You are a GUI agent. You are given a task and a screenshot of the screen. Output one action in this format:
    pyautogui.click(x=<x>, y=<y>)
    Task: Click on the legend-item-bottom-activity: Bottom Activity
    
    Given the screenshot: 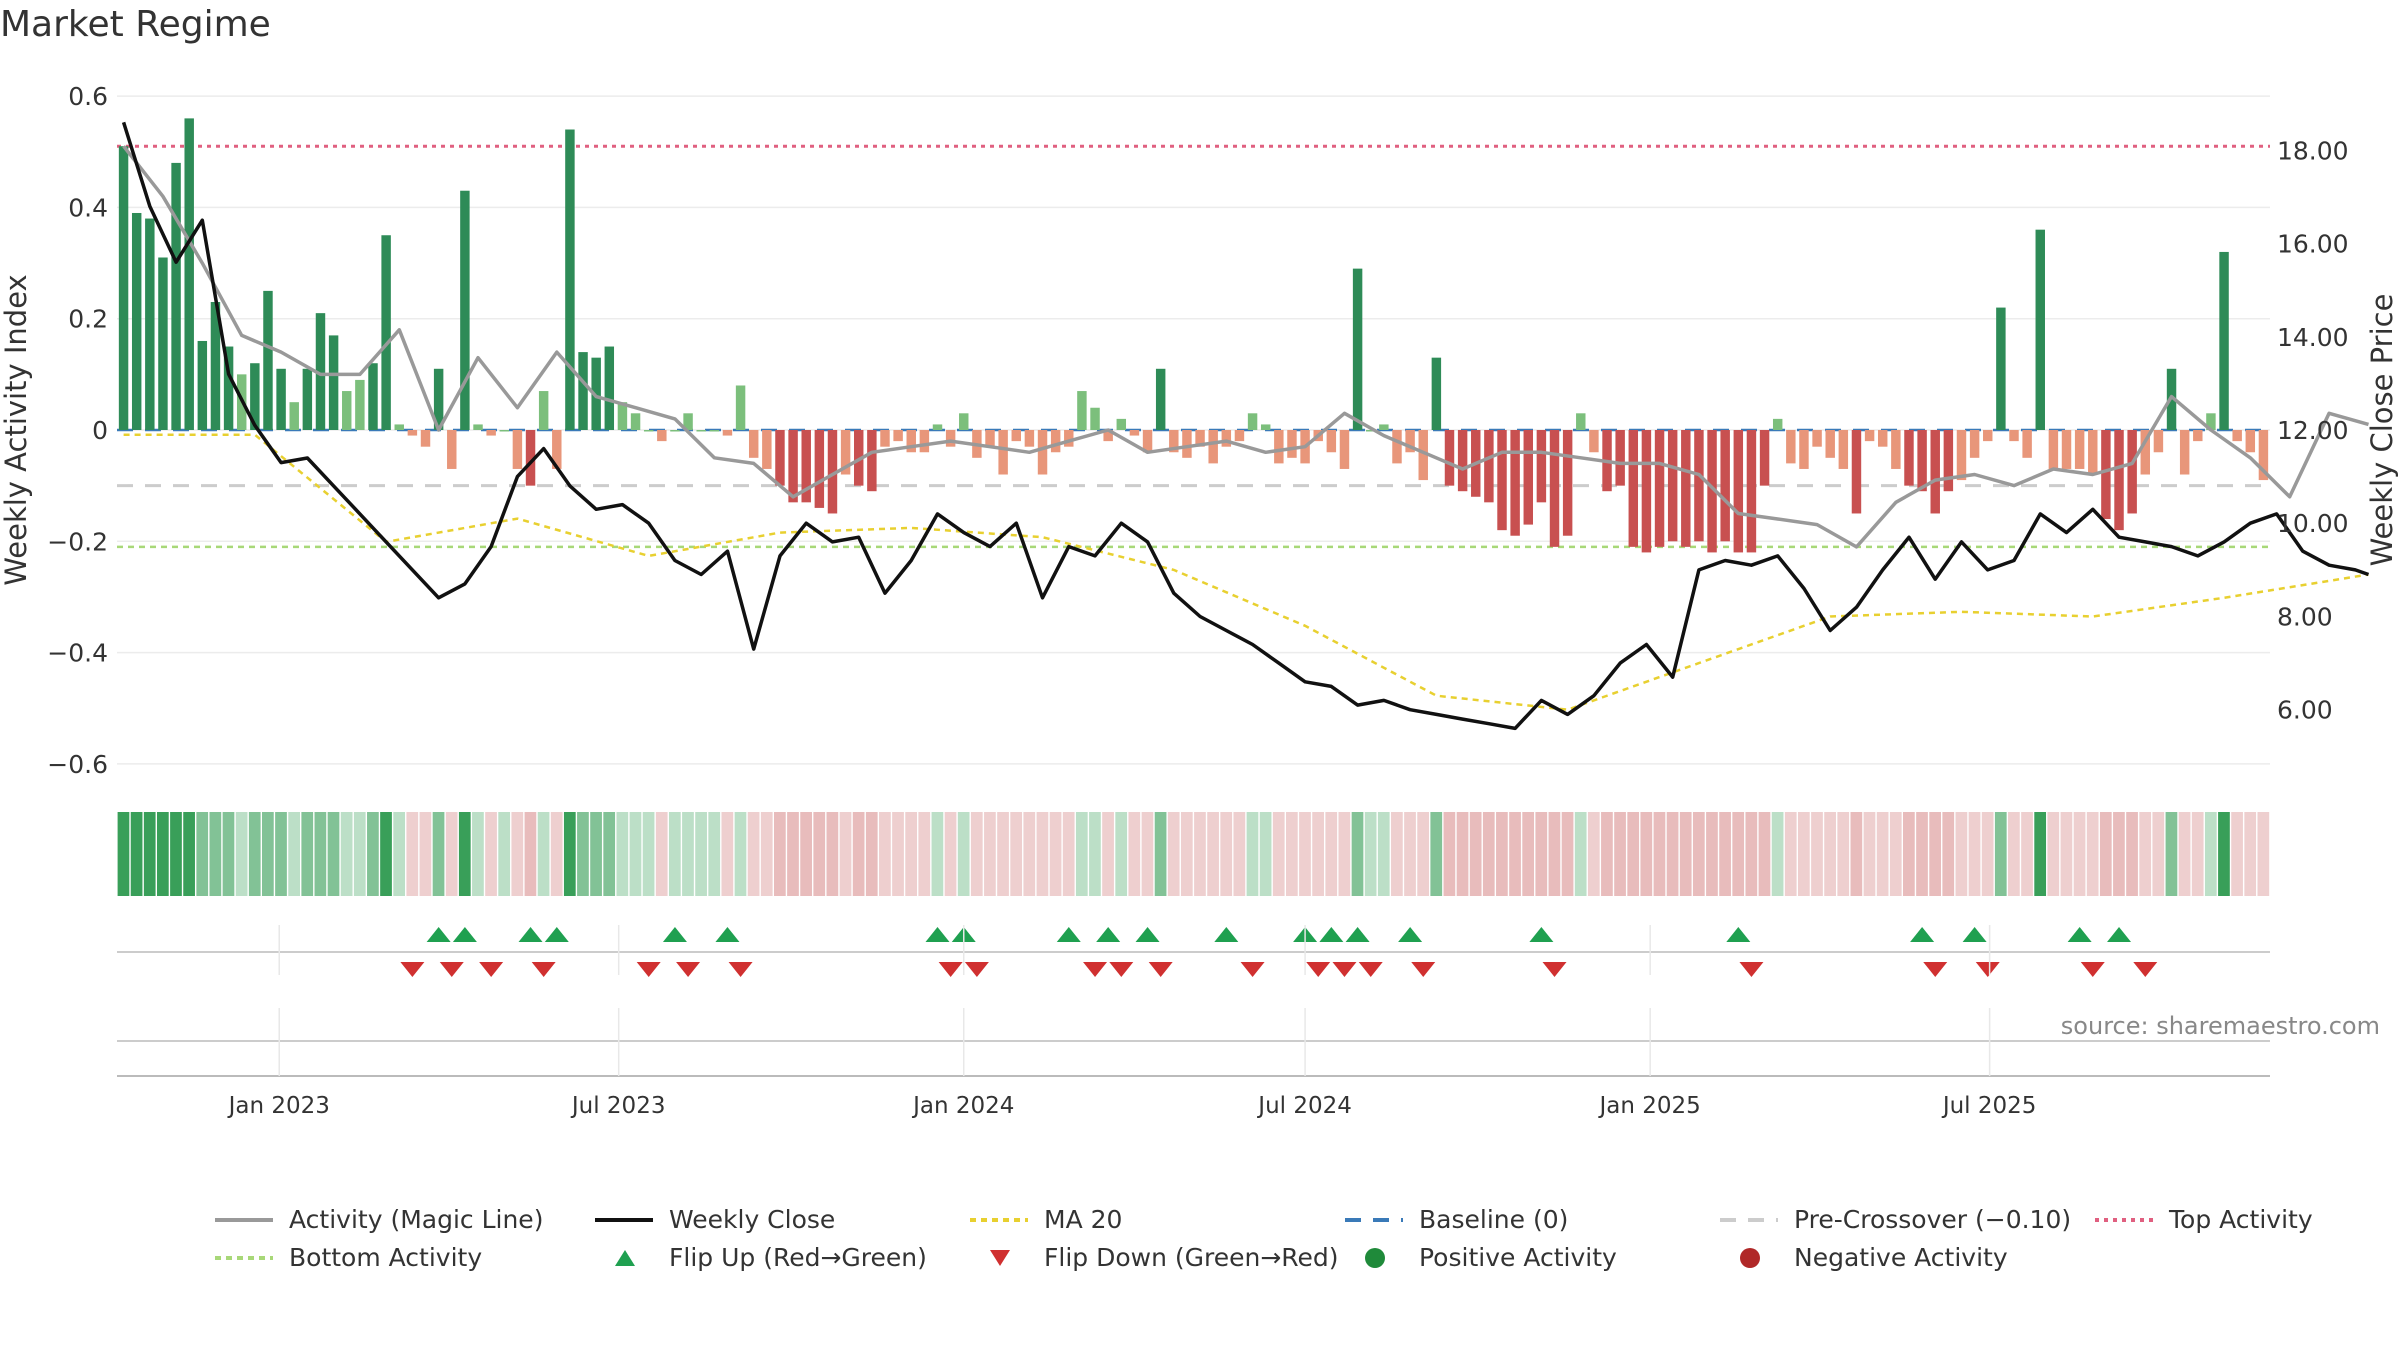 What is the action you would take?
    pyautogui.click(x=348, y=1257)
    